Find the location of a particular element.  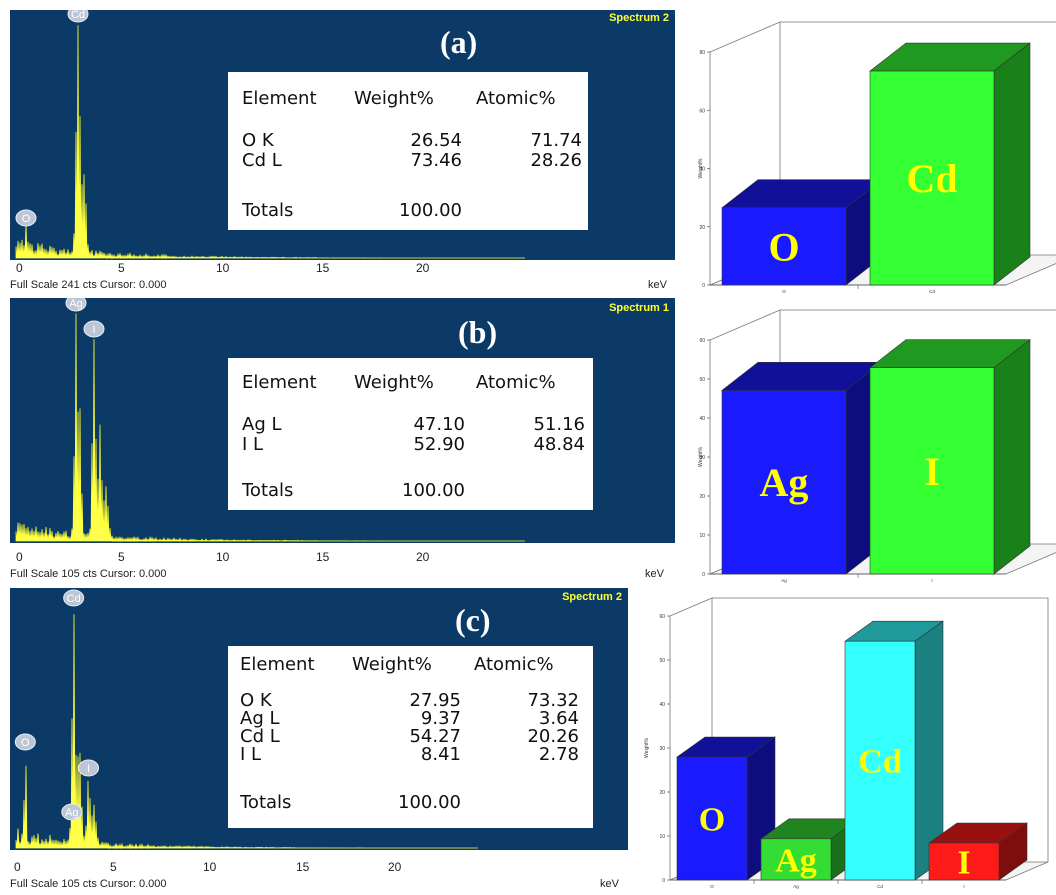

spectrum-trace: Cd O is located at coordinates (270, 135).